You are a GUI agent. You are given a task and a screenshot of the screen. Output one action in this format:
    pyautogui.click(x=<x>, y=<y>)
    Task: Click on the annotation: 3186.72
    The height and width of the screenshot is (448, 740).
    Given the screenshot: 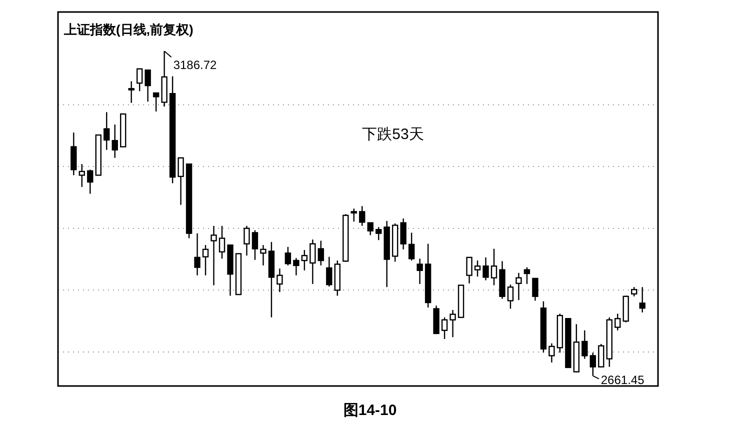 What is the action you would take?
    pyautogui.click(x=195, y=65)
    